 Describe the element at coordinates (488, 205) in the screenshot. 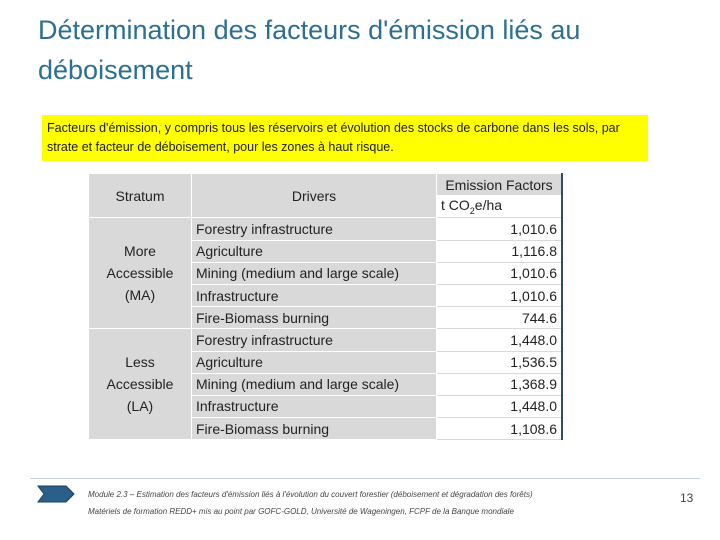

I see `unit-text: e/ha` at that location.